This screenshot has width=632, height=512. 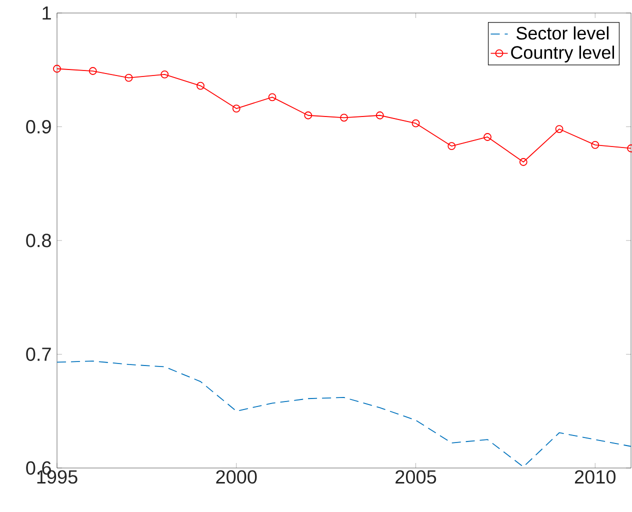 What do you see at coordinates (38, 354) in the screenshot?
I see `y-tick-label: 0.7` at bounding box center [38, 354].